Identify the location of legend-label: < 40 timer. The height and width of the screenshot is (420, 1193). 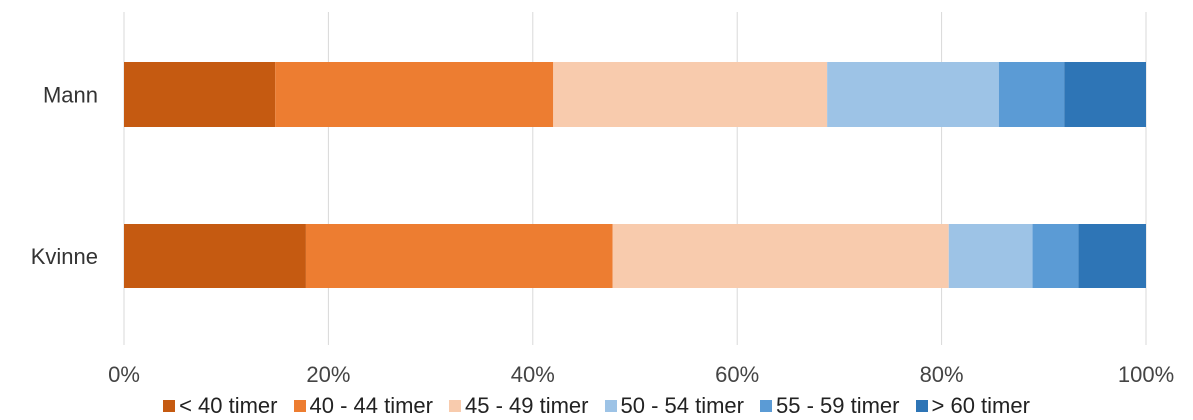
(228, 405).